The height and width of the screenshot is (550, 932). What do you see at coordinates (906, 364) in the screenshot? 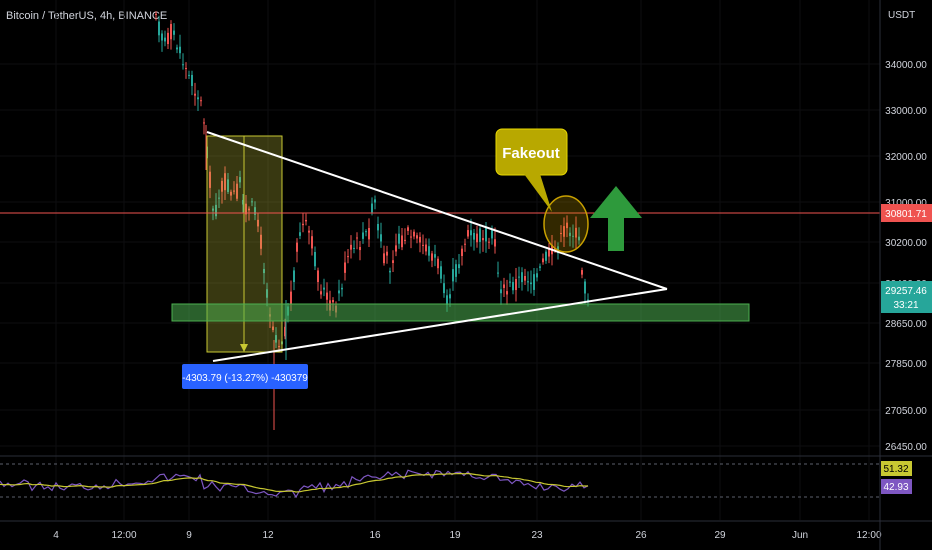
I see `price-tick-label: 27850.00` at bounding box center [906, 364].